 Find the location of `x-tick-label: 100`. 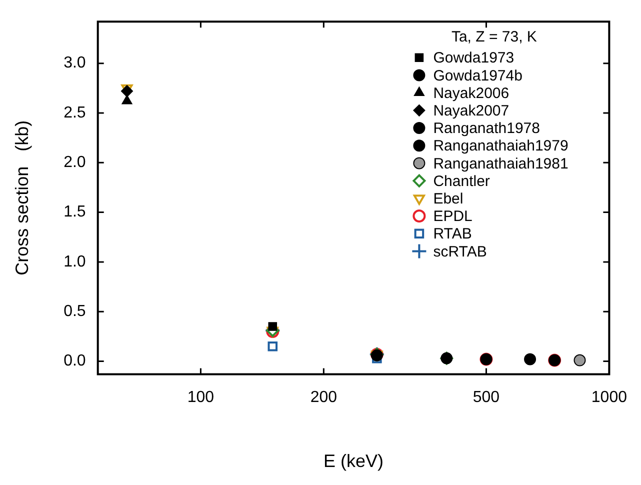

x-tick-label: 100 is located at coordinates (200, 397).